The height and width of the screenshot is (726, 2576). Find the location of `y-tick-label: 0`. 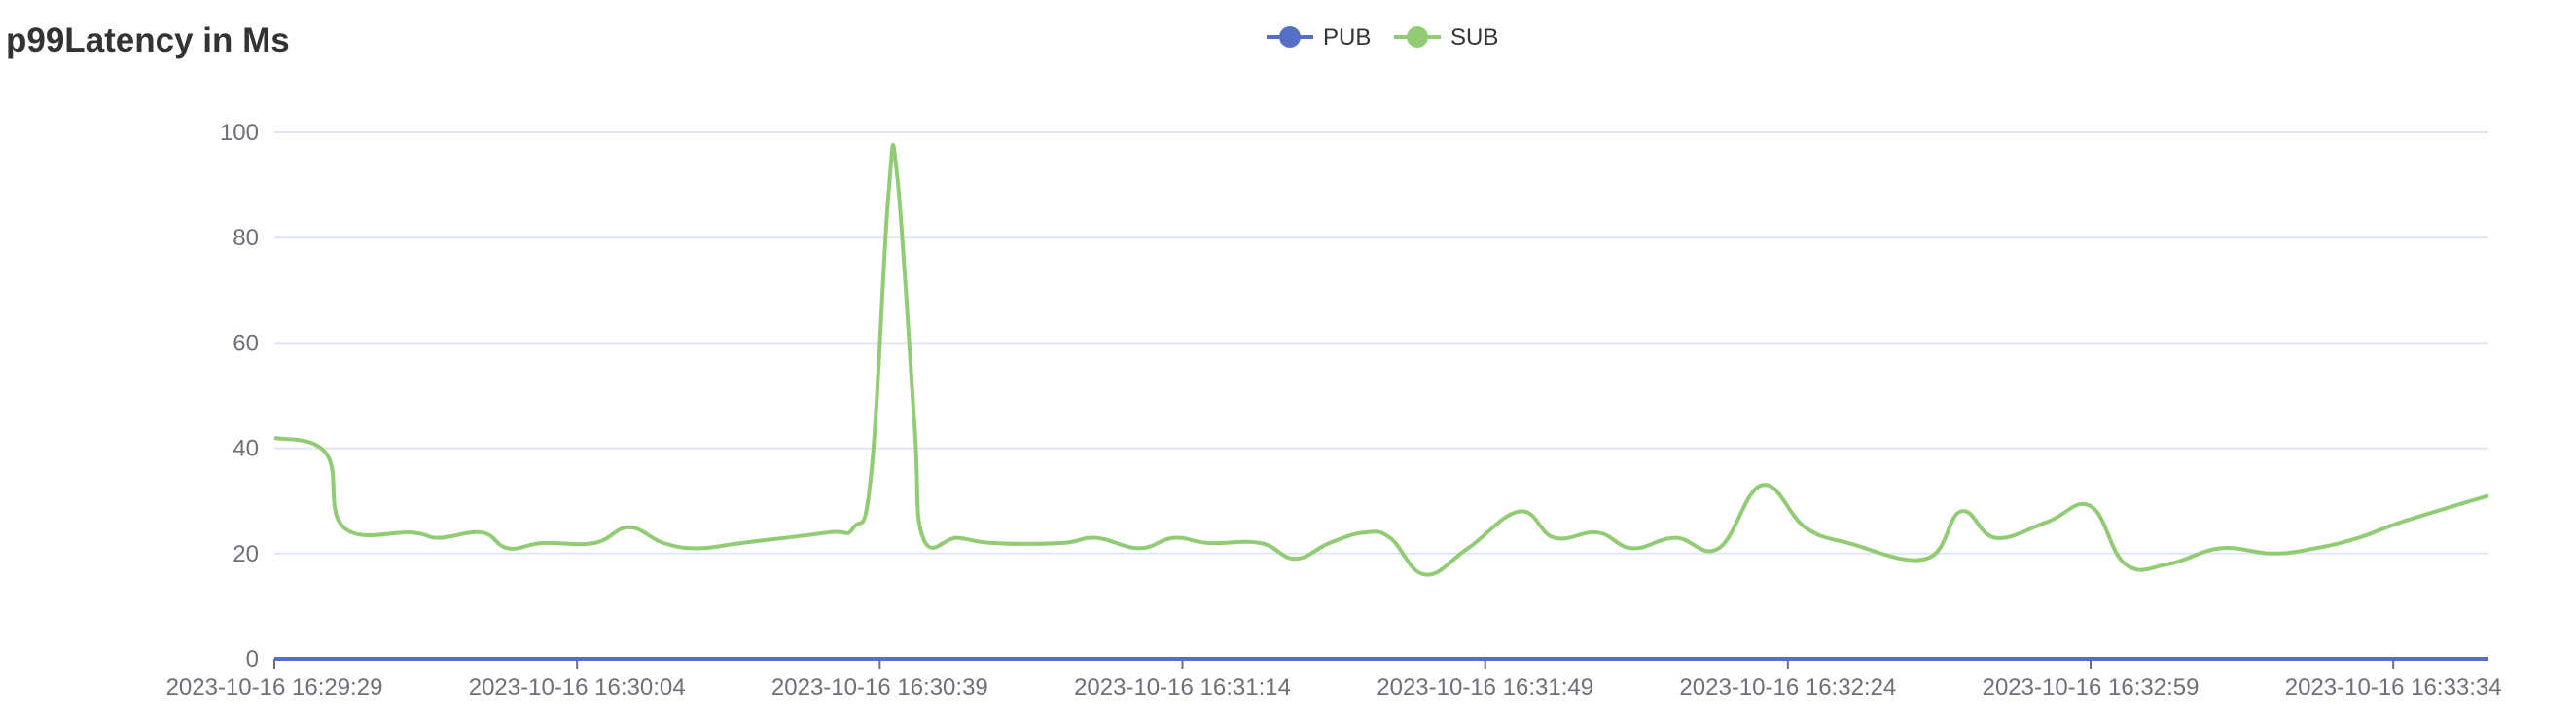

y-tick-label: 0 is located at coordinates (253, 659).